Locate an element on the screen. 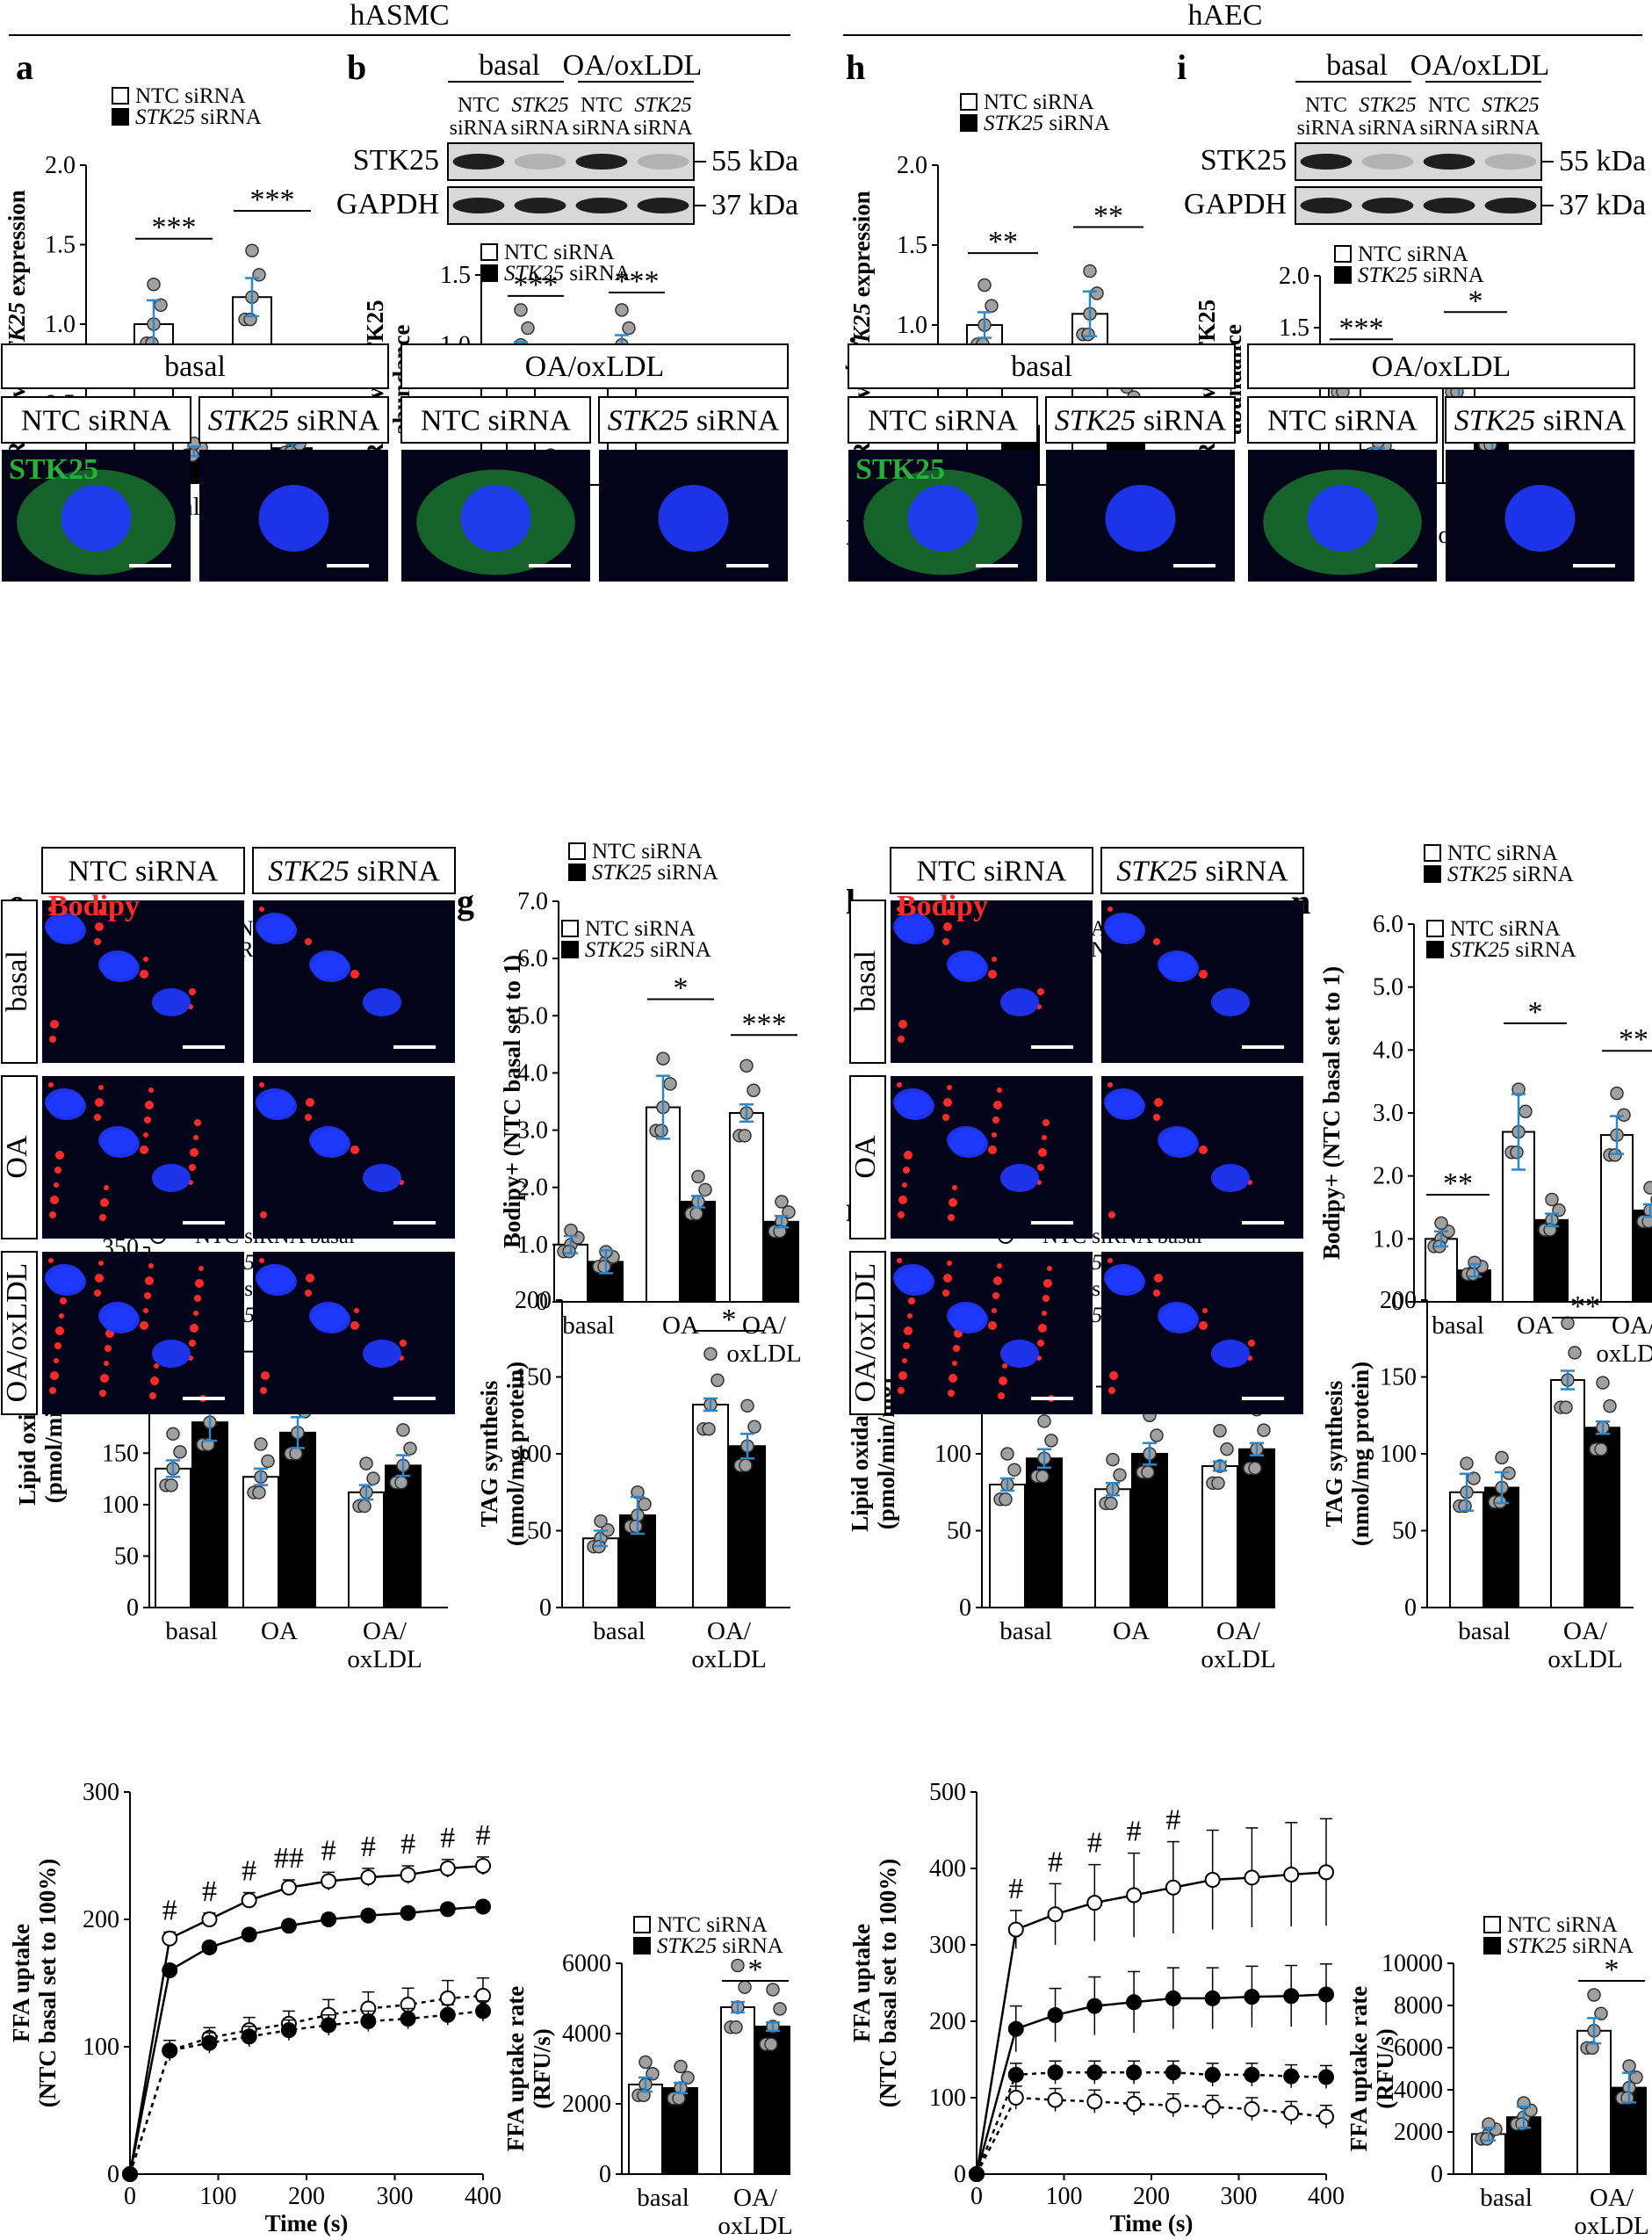 The height and width of the screenshot is (2240, 1652). micro-group-oa-box is located at coordinates (1441, 366).